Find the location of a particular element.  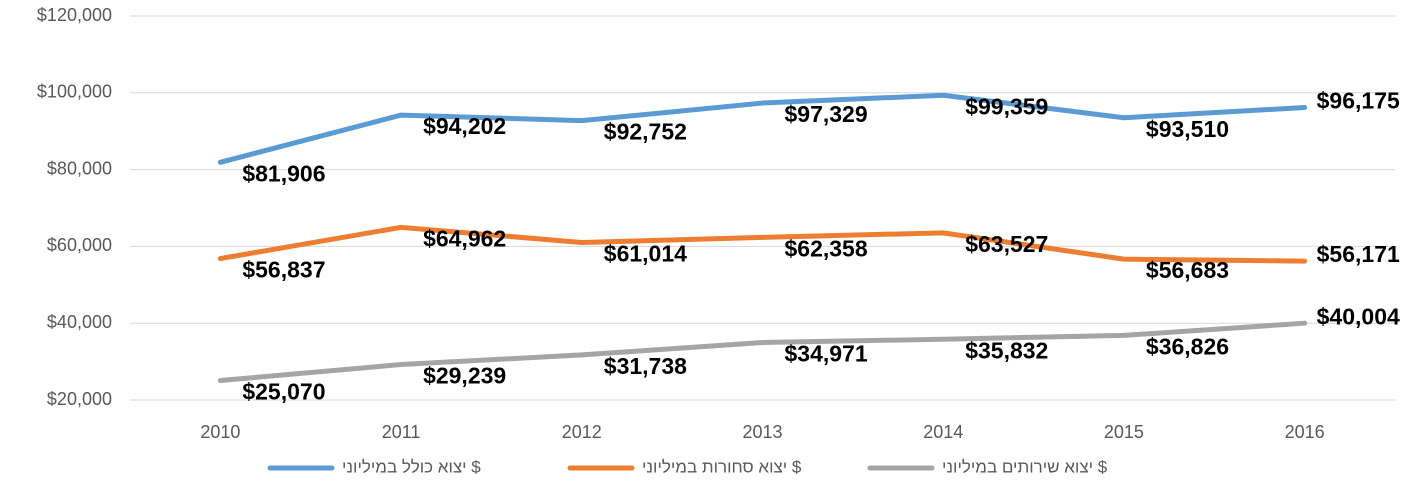

legend-label: יצוא כולל במיליוני $ is located at coordinates (411, 466).